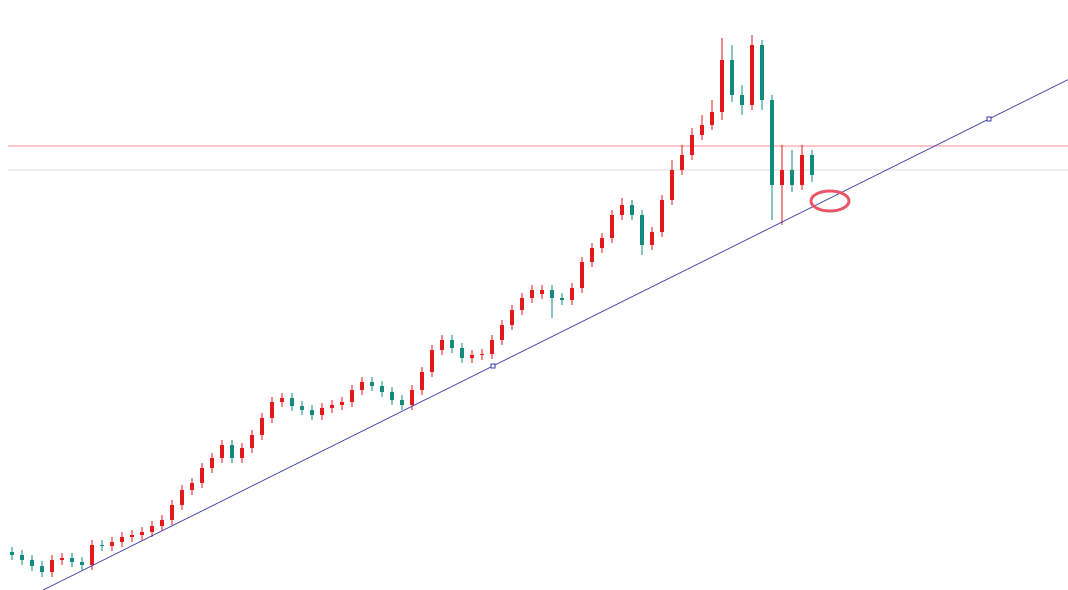 This screenshot has width=1068, height=590. Describe the element at coordinates (830, 201) in the screenshot. I see `highlight-marker` at that location.